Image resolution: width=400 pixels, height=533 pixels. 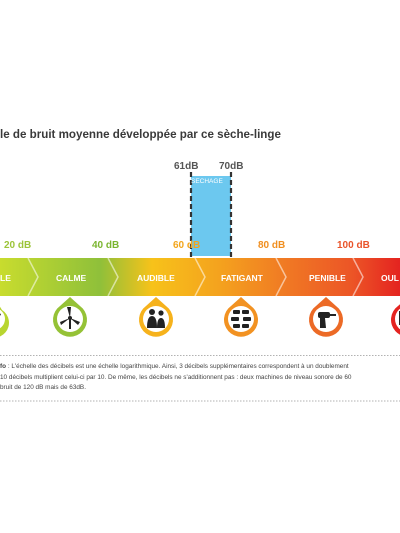 What do you see at coordinates (186, 166) in the screenshot?
I see `highlight-low-label: 61dB` at bounding box center [186, 166].